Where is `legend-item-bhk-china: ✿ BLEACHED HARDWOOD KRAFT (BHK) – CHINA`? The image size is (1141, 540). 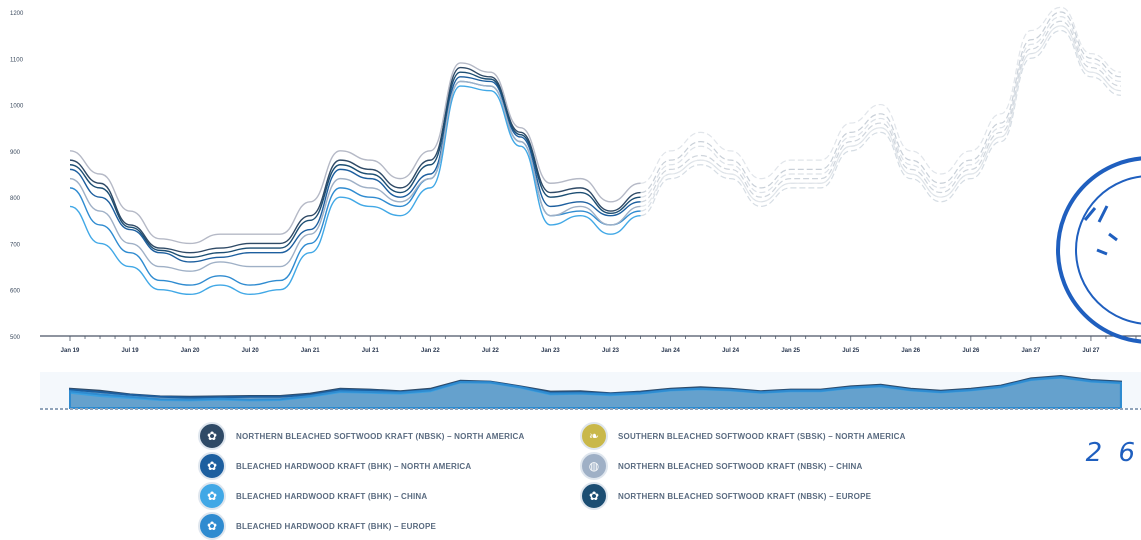
legend-item-bhk-china: ✿ BLEACHED HARDWOOD KRAFT (BHK) – CHINA is located at coordinates (312, 496).